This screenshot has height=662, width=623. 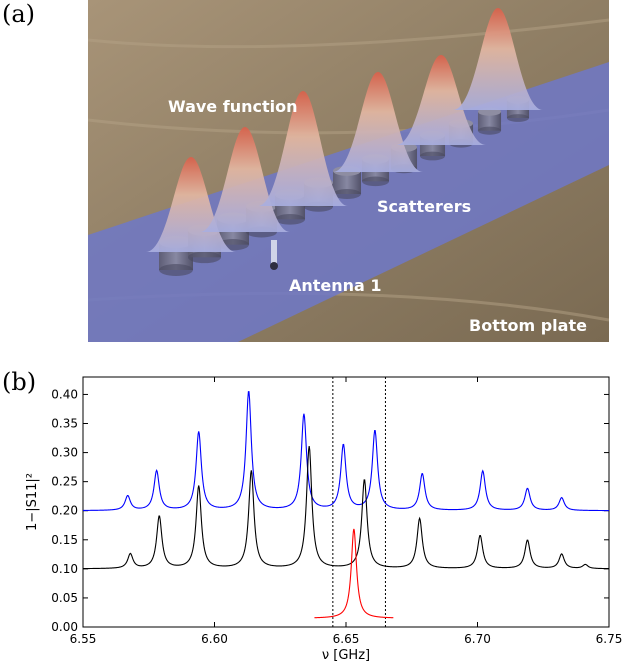 I want to click on antenna, so click(x=274, y=255).